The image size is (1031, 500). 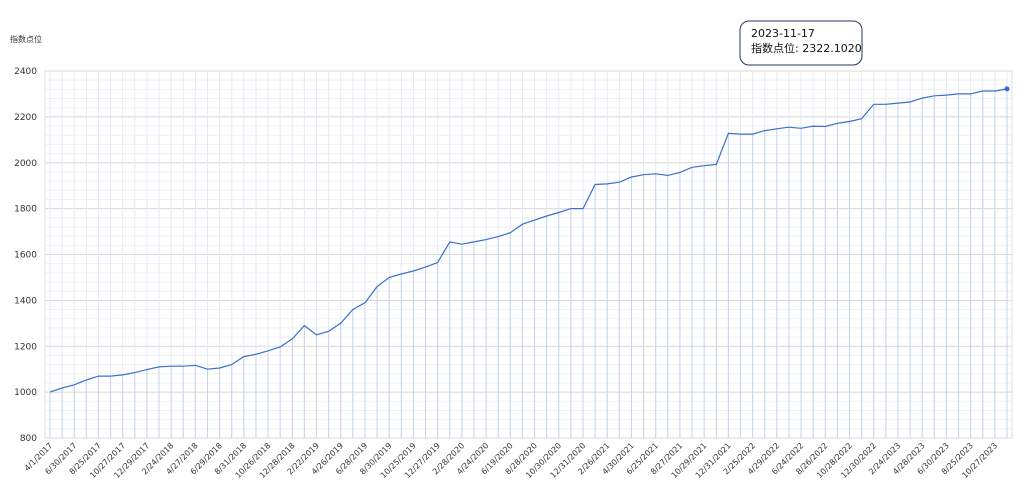 I want to click on y-axis-title: 指数点位, so click(x=26, y=39).